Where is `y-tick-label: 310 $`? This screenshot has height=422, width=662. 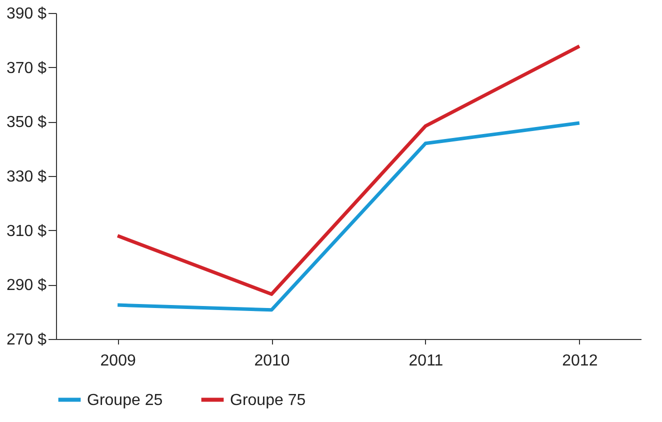
y-tick-label: 310 $ is located at coordinates (26, 231).